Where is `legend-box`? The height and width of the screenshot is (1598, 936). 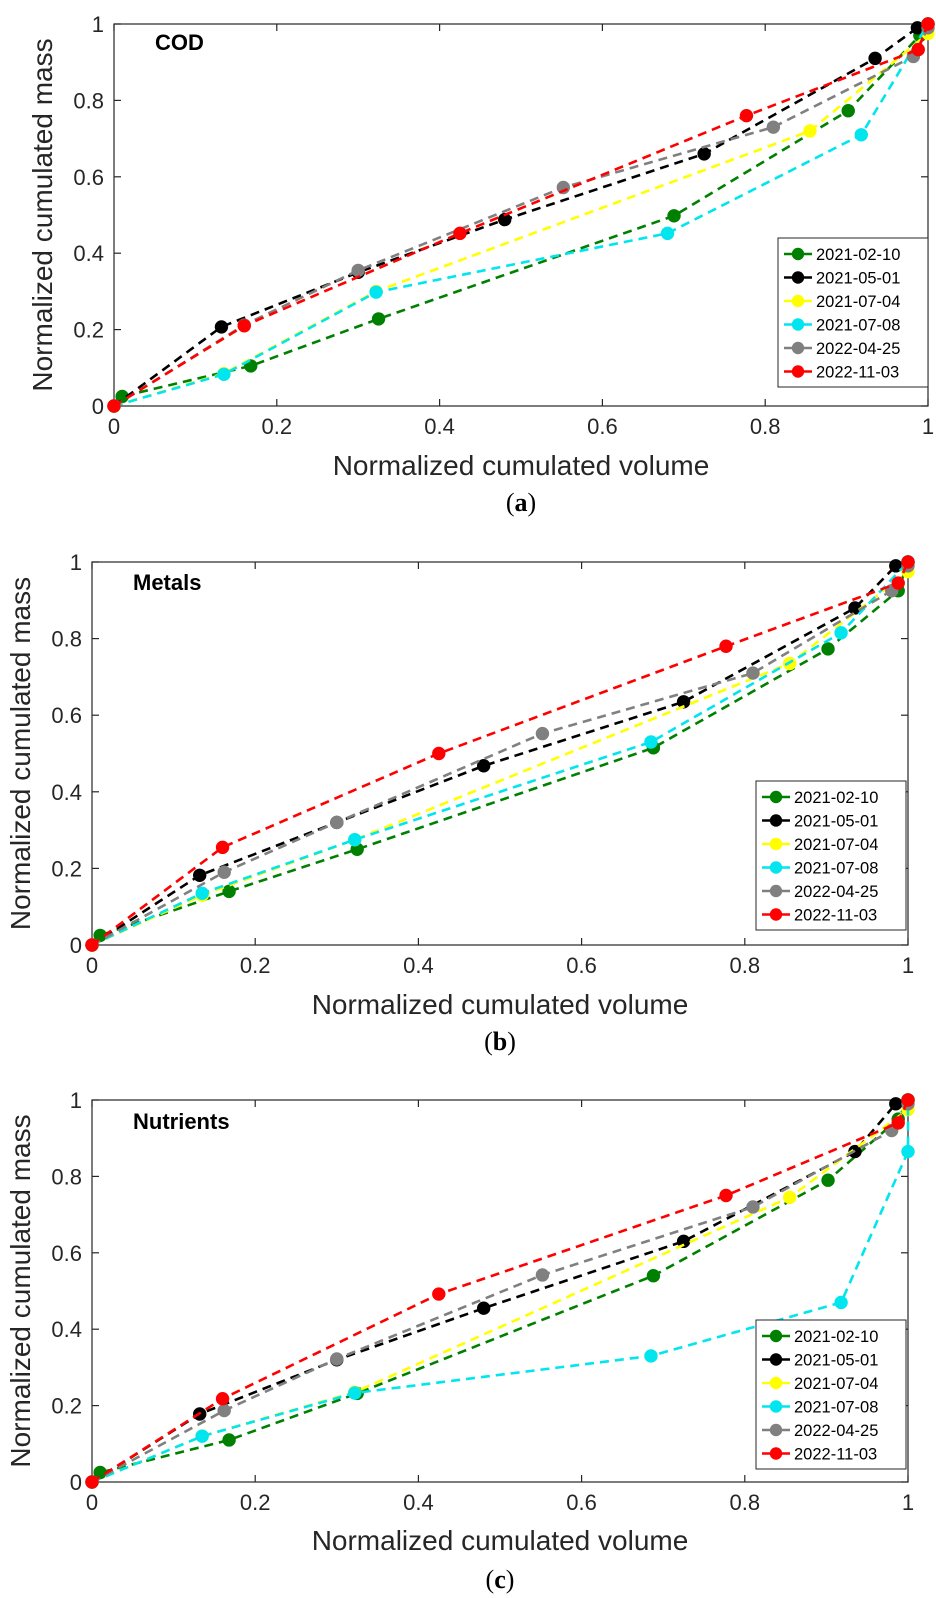
legend-box is located at coordinates (853, 312).